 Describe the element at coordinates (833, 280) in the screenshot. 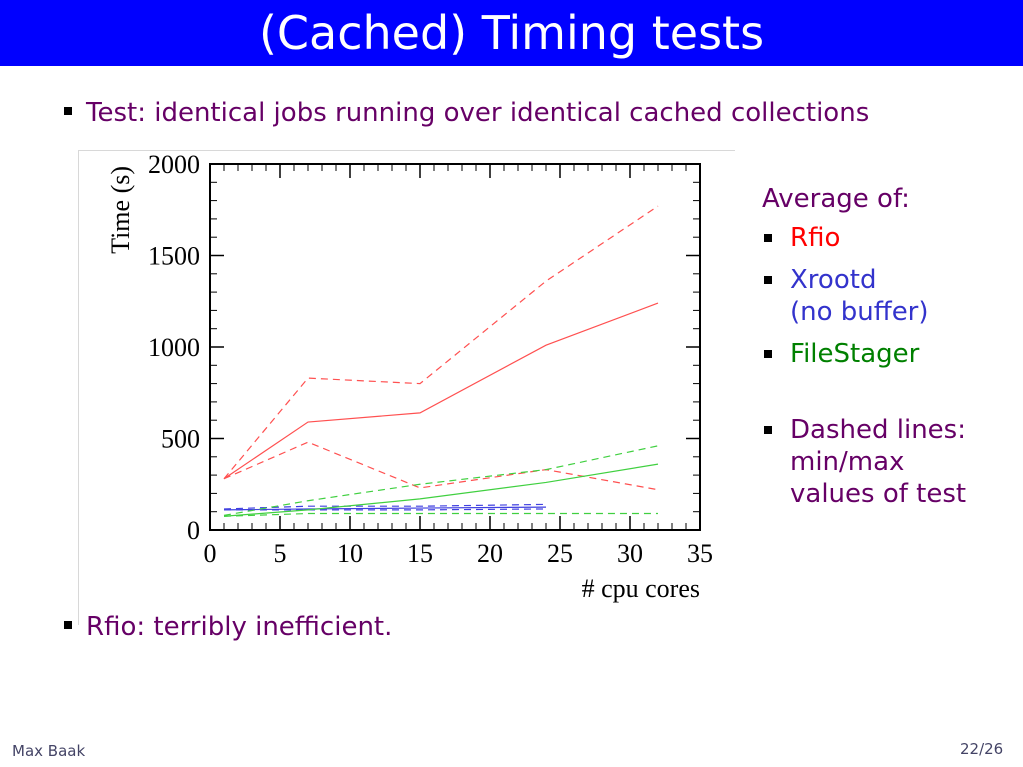

I see `legend-label-xrootd: Xrootd` at that location.